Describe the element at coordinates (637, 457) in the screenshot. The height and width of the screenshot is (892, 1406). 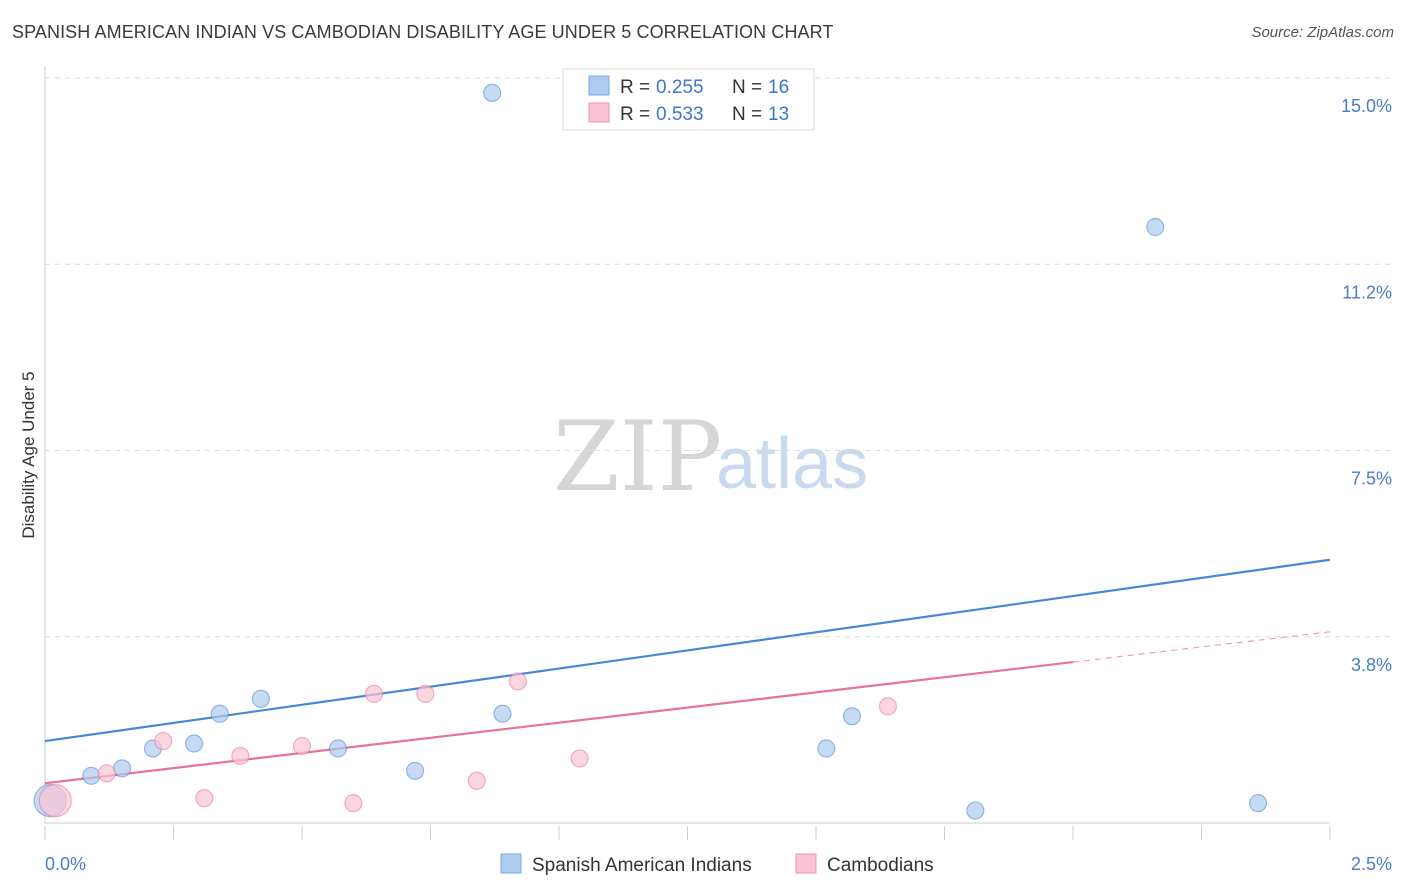
I see `watermark-zip: ZIP` at that location.